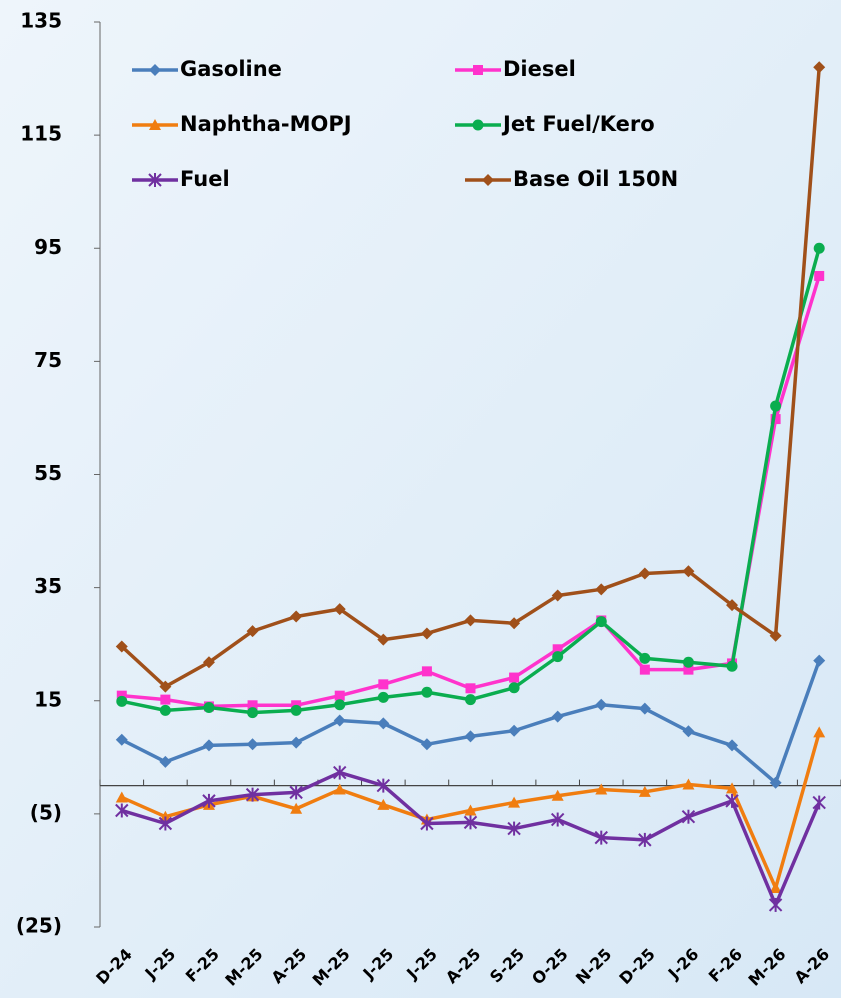 The height and width of the screenshot is (998, 841). Describe the element at coordinates (48, 360) in the screenshot. I see `y-tick-label: 75` at that location.